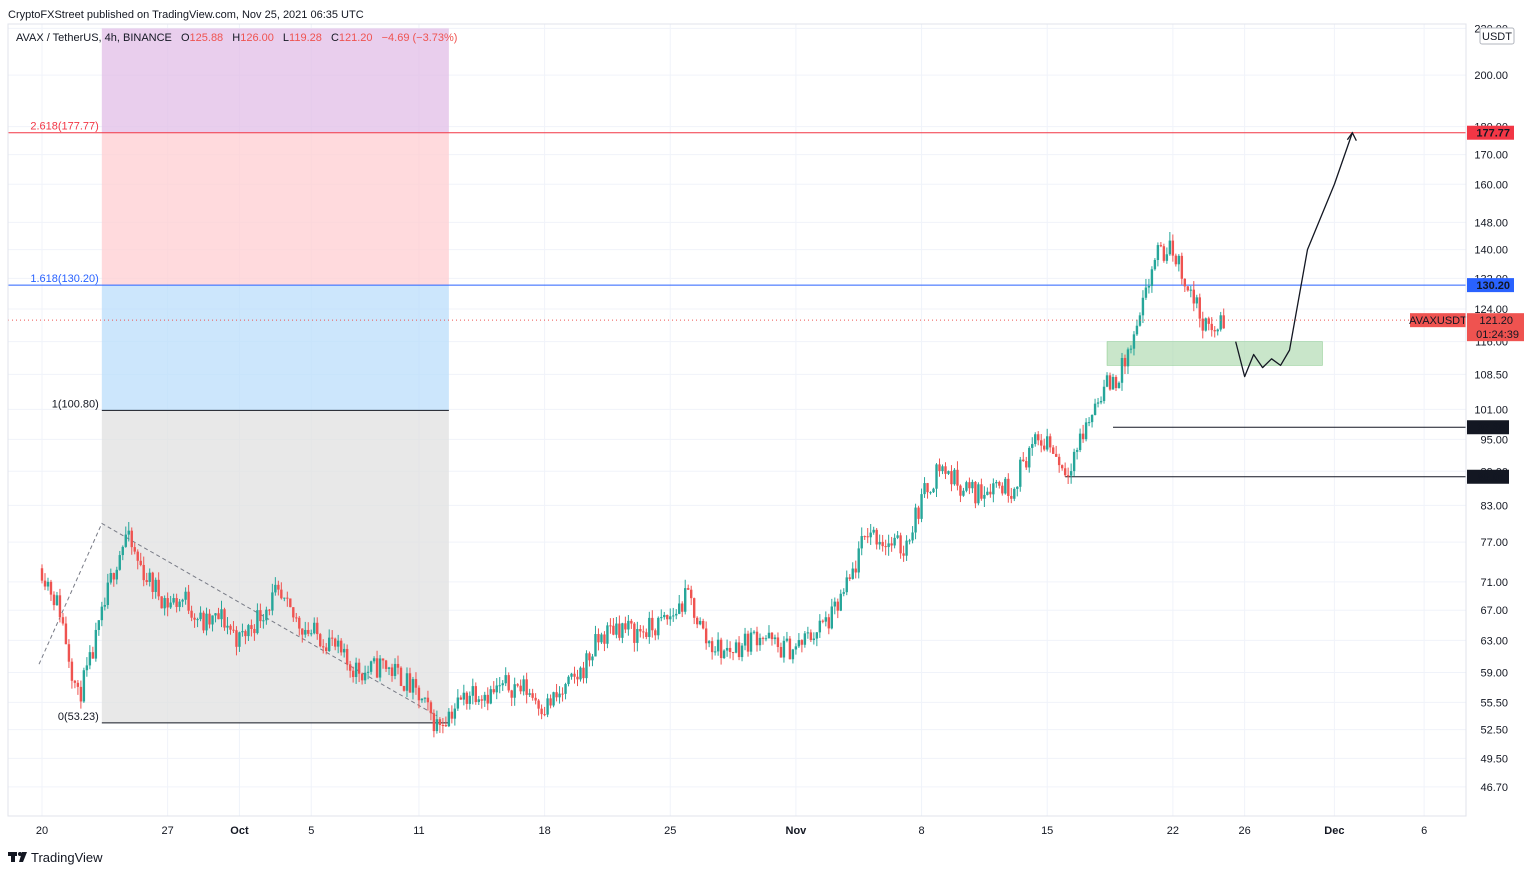 This screenshot has height=878, width=1536. What do you see at coordinates (1494, 611) in the screenshot?
I see `price-tick-label: 67.00` at bounding box center [1494, 611].